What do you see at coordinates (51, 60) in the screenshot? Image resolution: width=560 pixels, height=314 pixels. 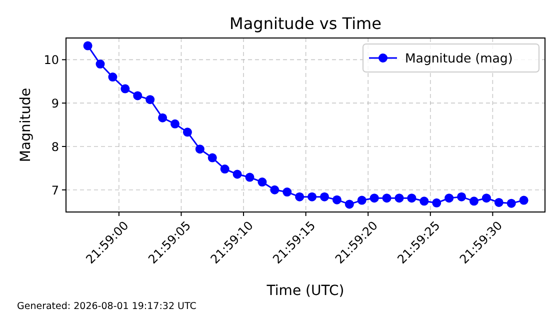 I see `y-tick-label: 10` at bounding box center [51, 60].